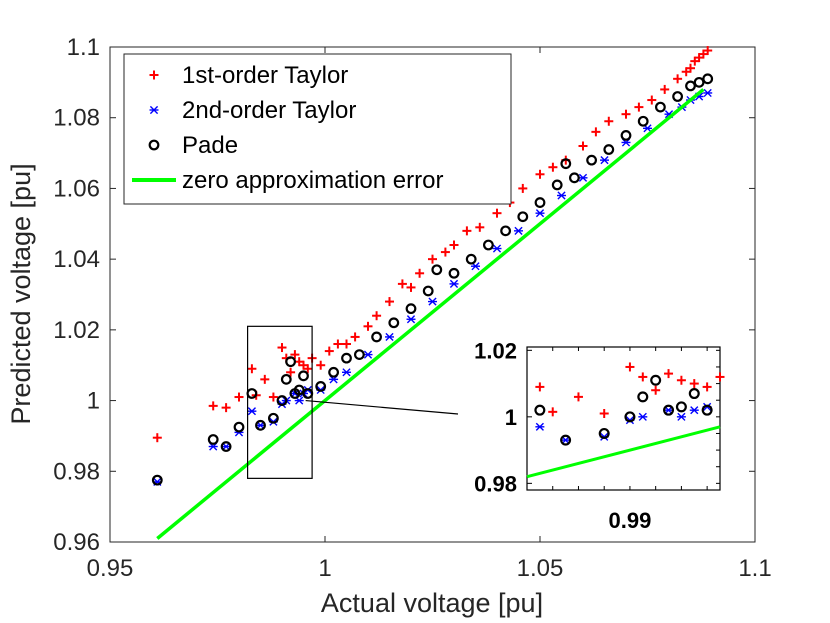 The width and height of the screenshot is (830, 623). I want to click on legend-swatch, so click(154, 75).